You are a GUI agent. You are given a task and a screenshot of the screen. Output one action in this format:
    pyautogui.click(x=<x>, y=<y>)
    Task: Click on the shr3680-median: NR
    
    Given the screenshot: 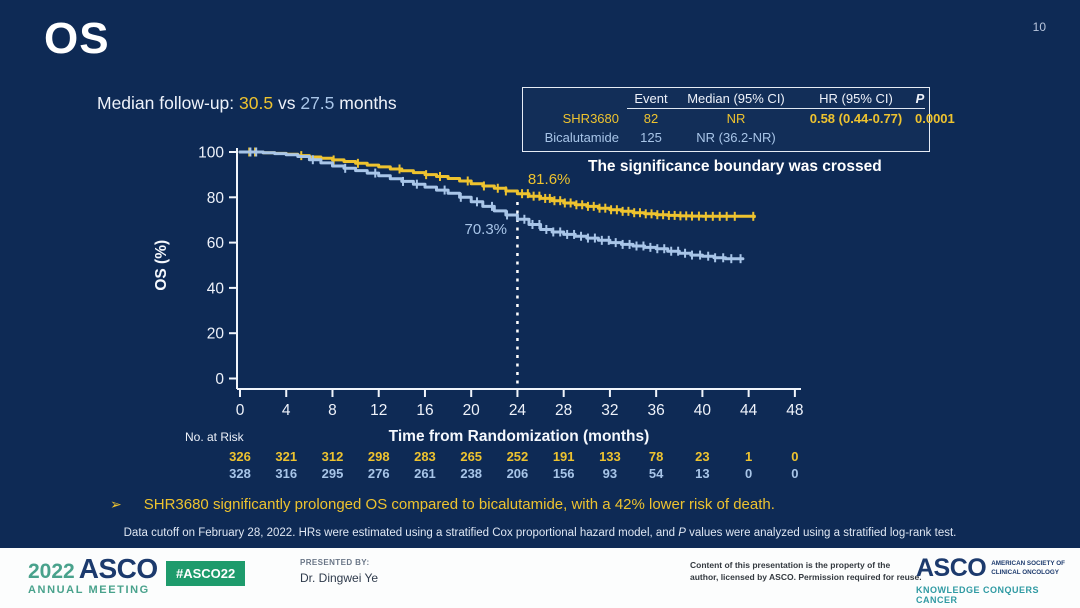 What is the action you would take?
    pyautogui.click(x=736, y=118)
    